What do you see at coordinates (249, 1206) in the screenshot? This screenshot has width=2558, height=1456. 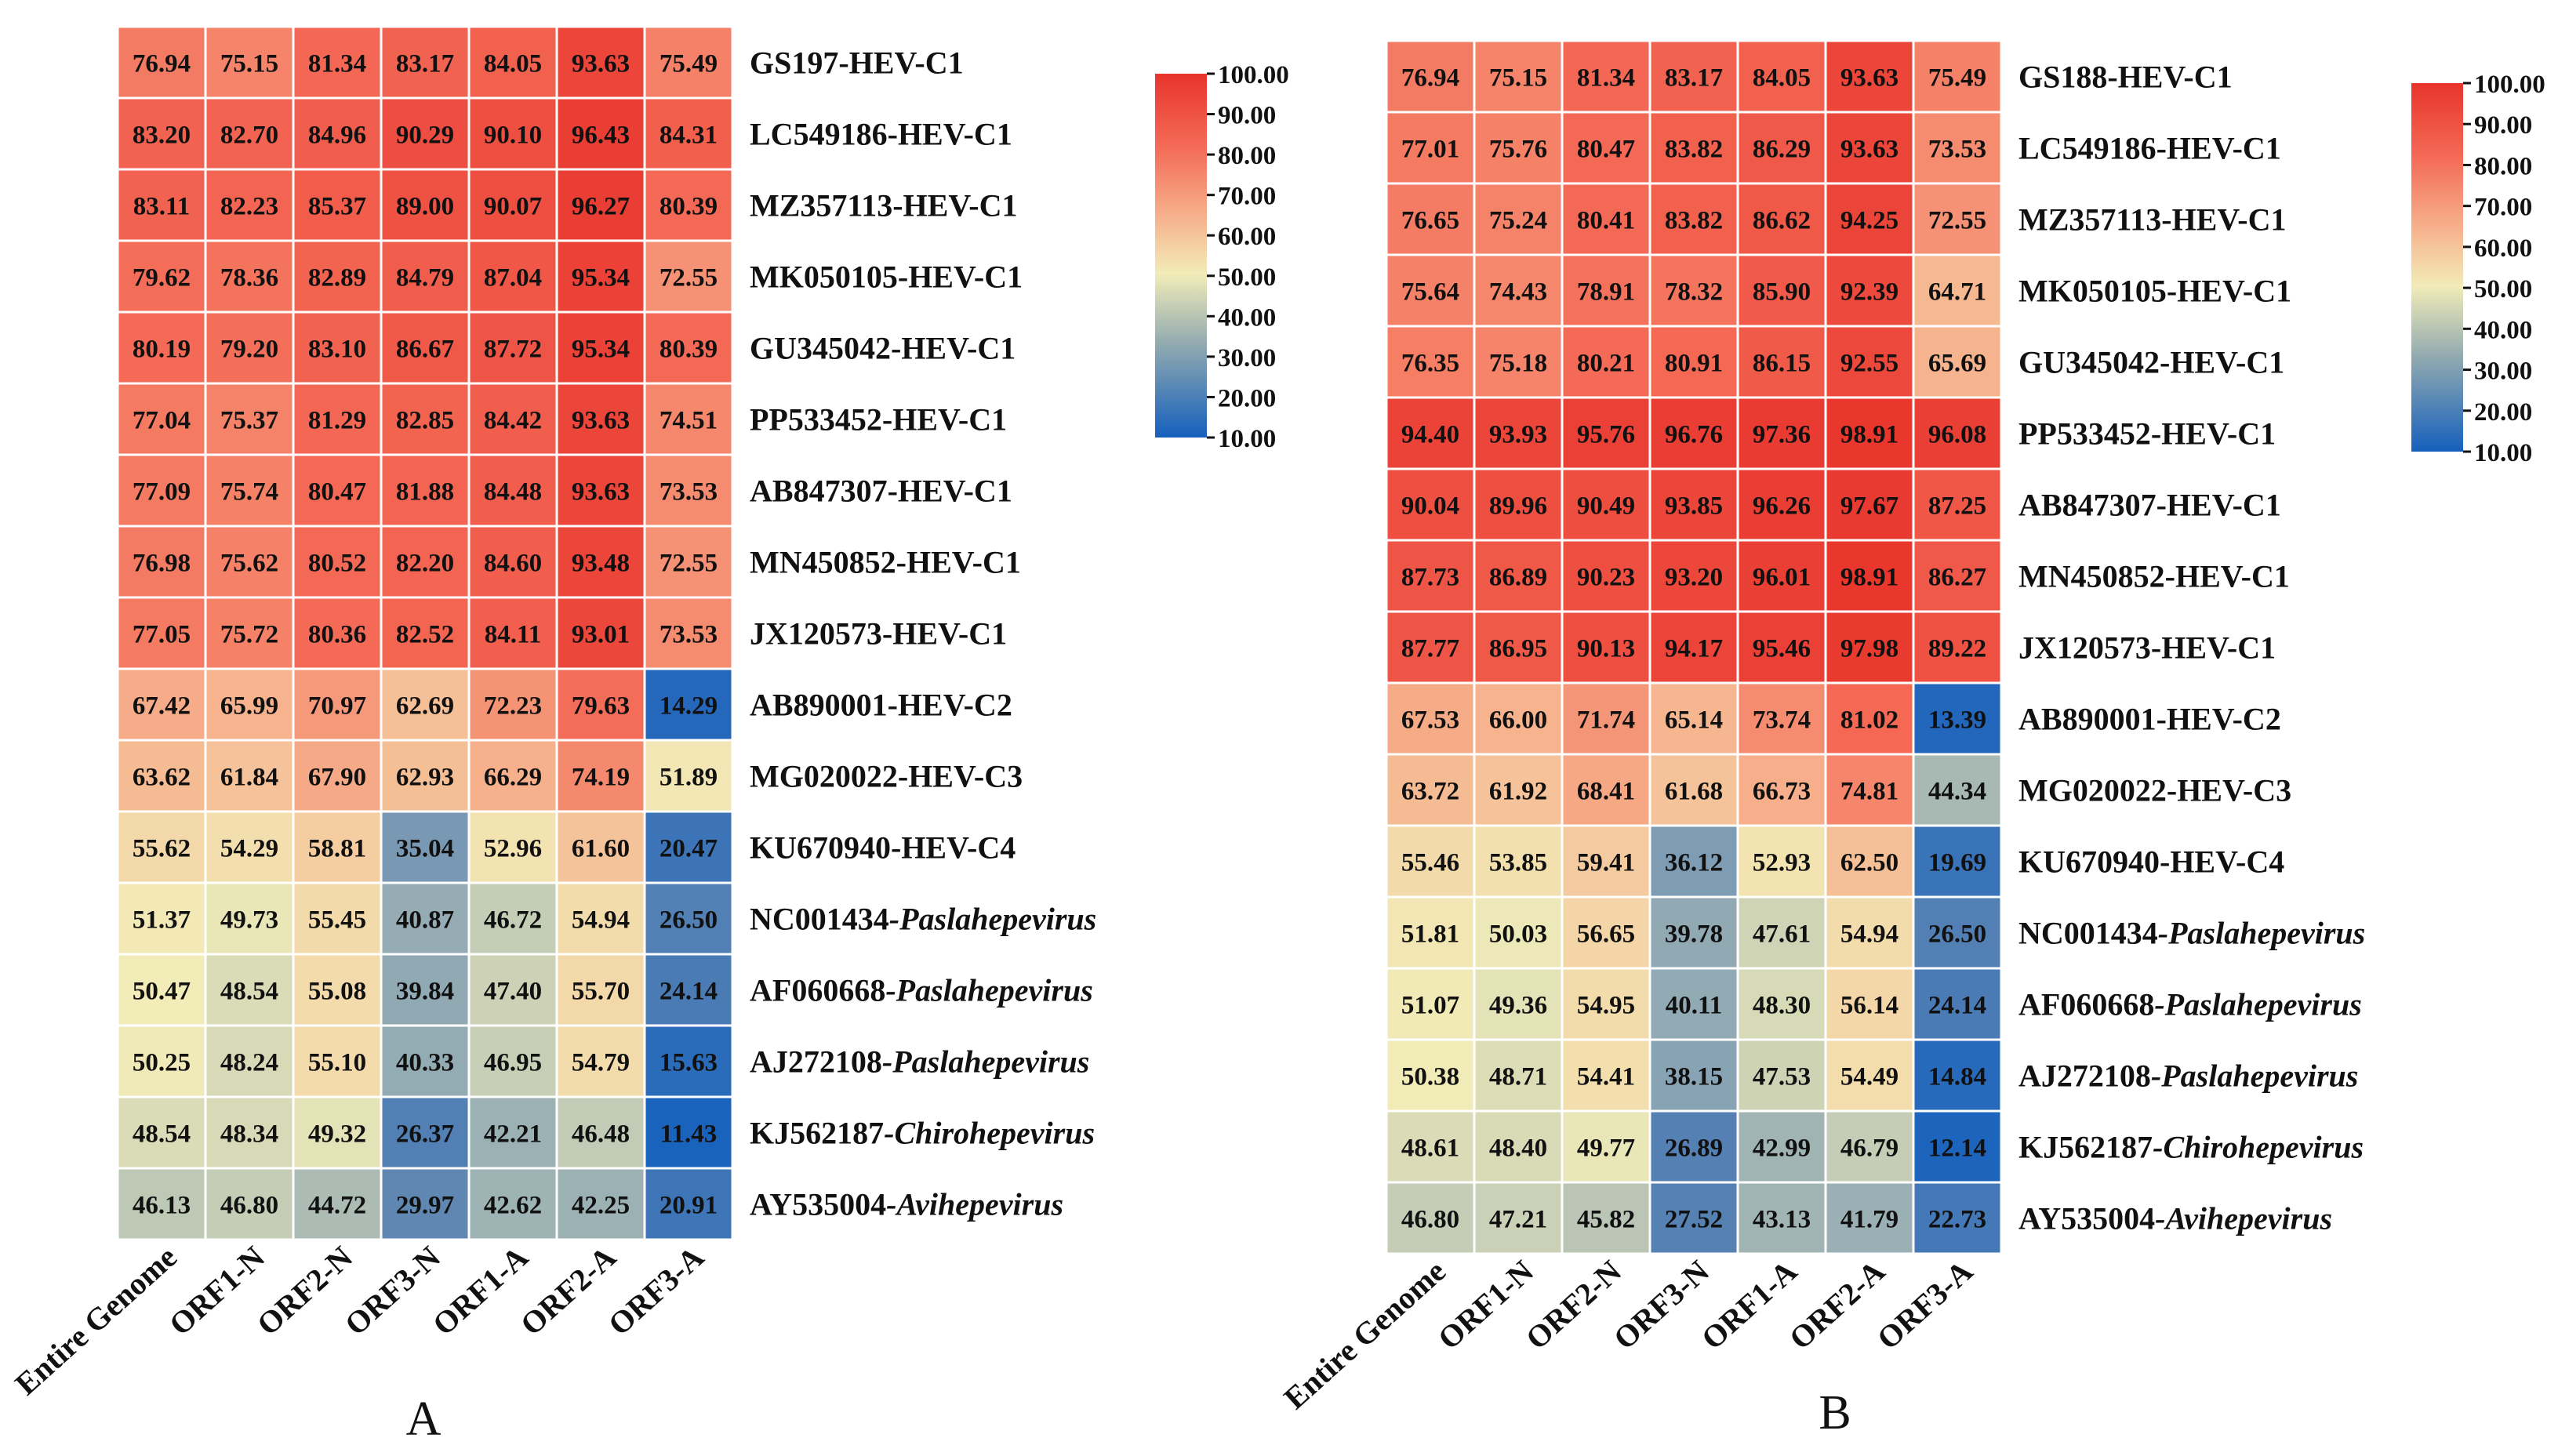 I see `cell-value-label: 46.80` at bounding box center [249, 1206].